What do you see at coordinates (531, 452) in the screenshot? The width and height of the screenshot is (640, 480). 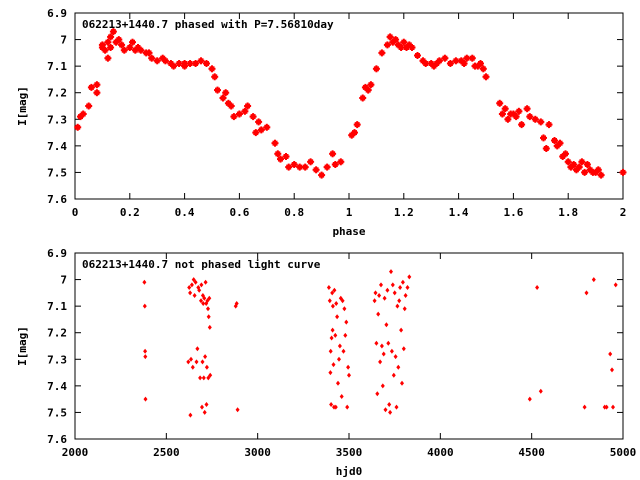 I see `x-tick-label: 4500` at bounding box center [531, 452].